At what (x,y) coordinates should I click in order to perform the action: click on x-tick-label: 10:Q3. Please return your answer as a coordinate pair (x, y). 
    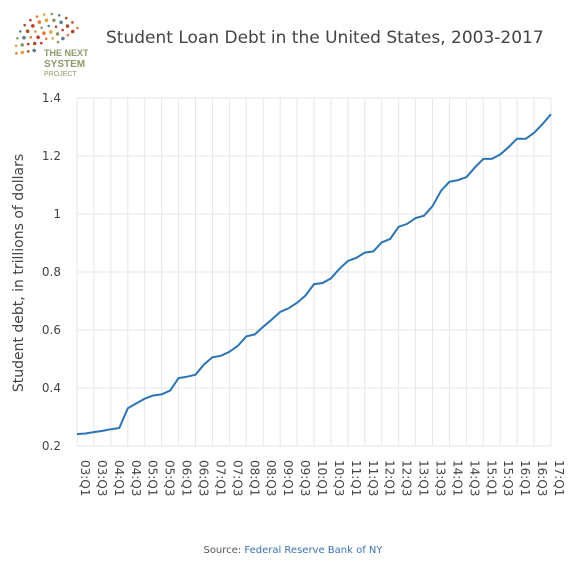
    Looking at the image, I should click on (339, 478).